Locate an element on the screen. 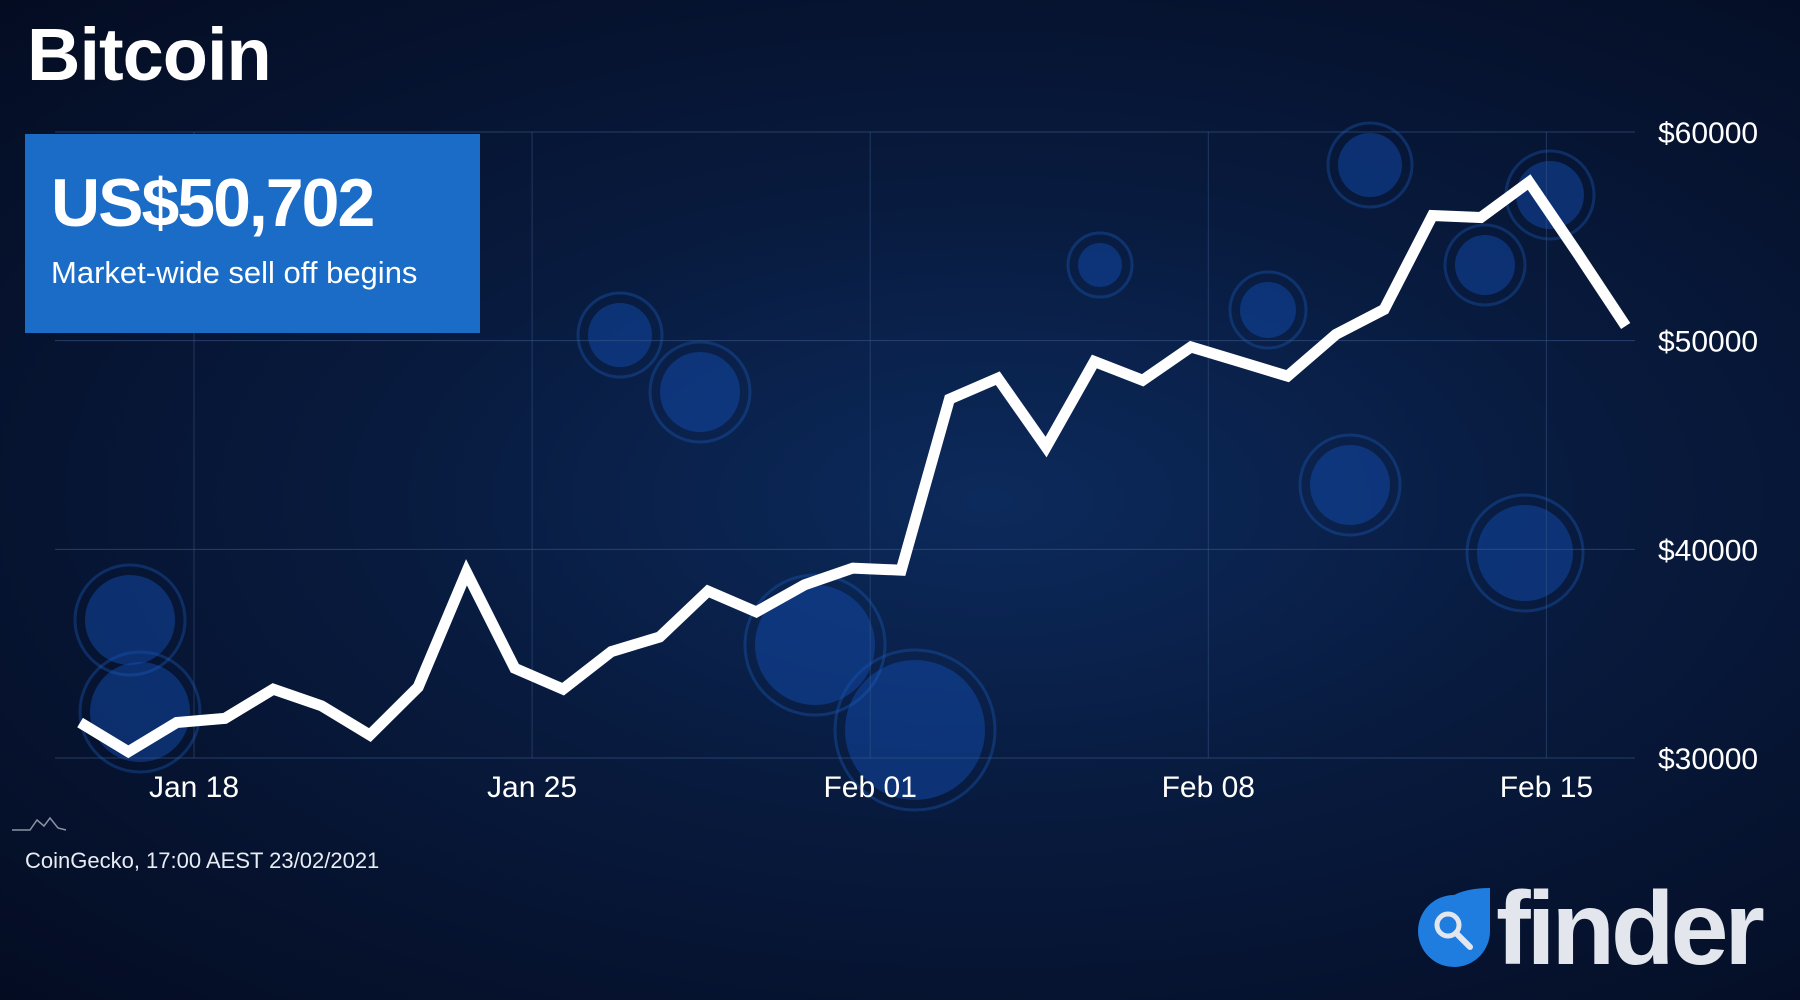 This screenshot has height=1000, width=1800. x-tick-label: Jan 25 is located at coordinates (532, 787).